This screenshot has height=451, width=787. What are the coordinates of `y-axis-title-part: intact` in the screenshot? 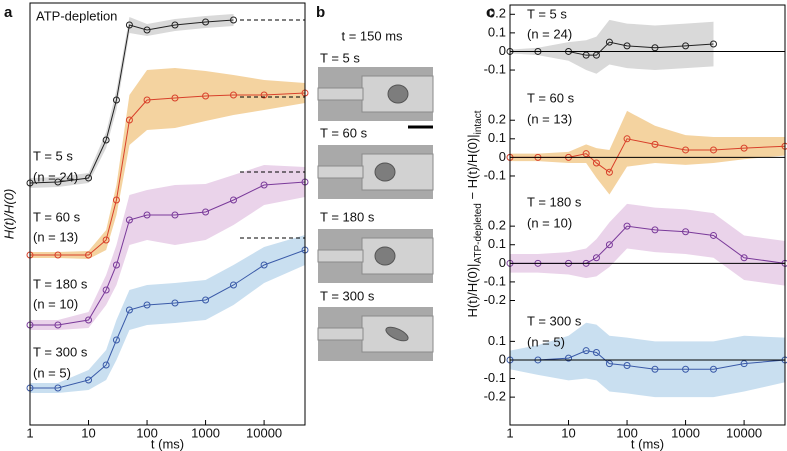 It's located at (478, 122).